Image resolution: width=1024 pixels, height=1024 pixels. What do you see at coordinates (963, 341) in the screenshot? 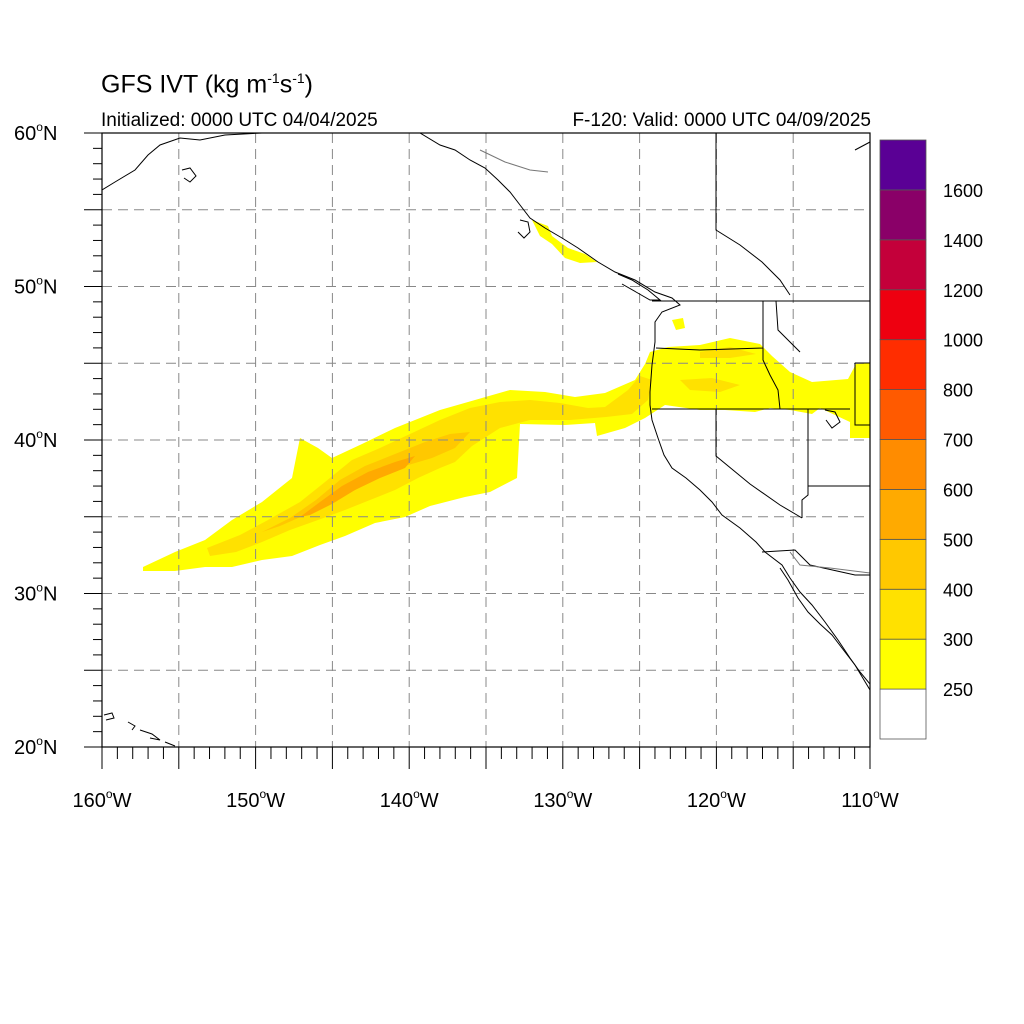
I see `colorbar-label: 1000` at bounding box center [963, 341].